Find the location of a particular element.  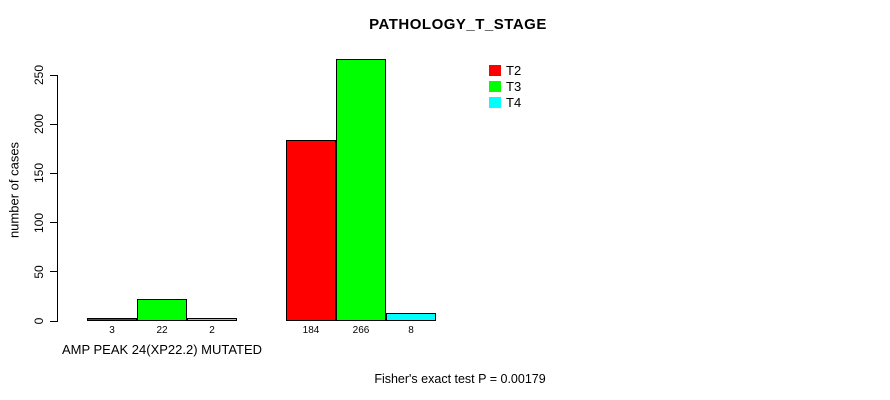

bar-t3-group1 is located at coordinates (162, 310).